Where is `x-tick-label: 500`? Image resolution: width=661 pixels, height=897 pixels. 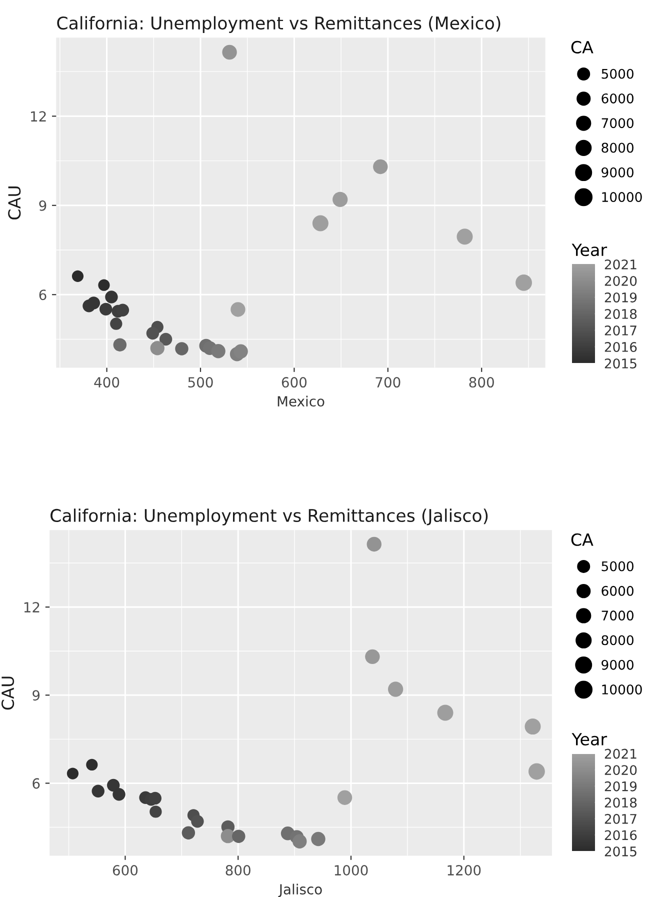
x-tick-label: 500 is located at coordinates (200, 382).